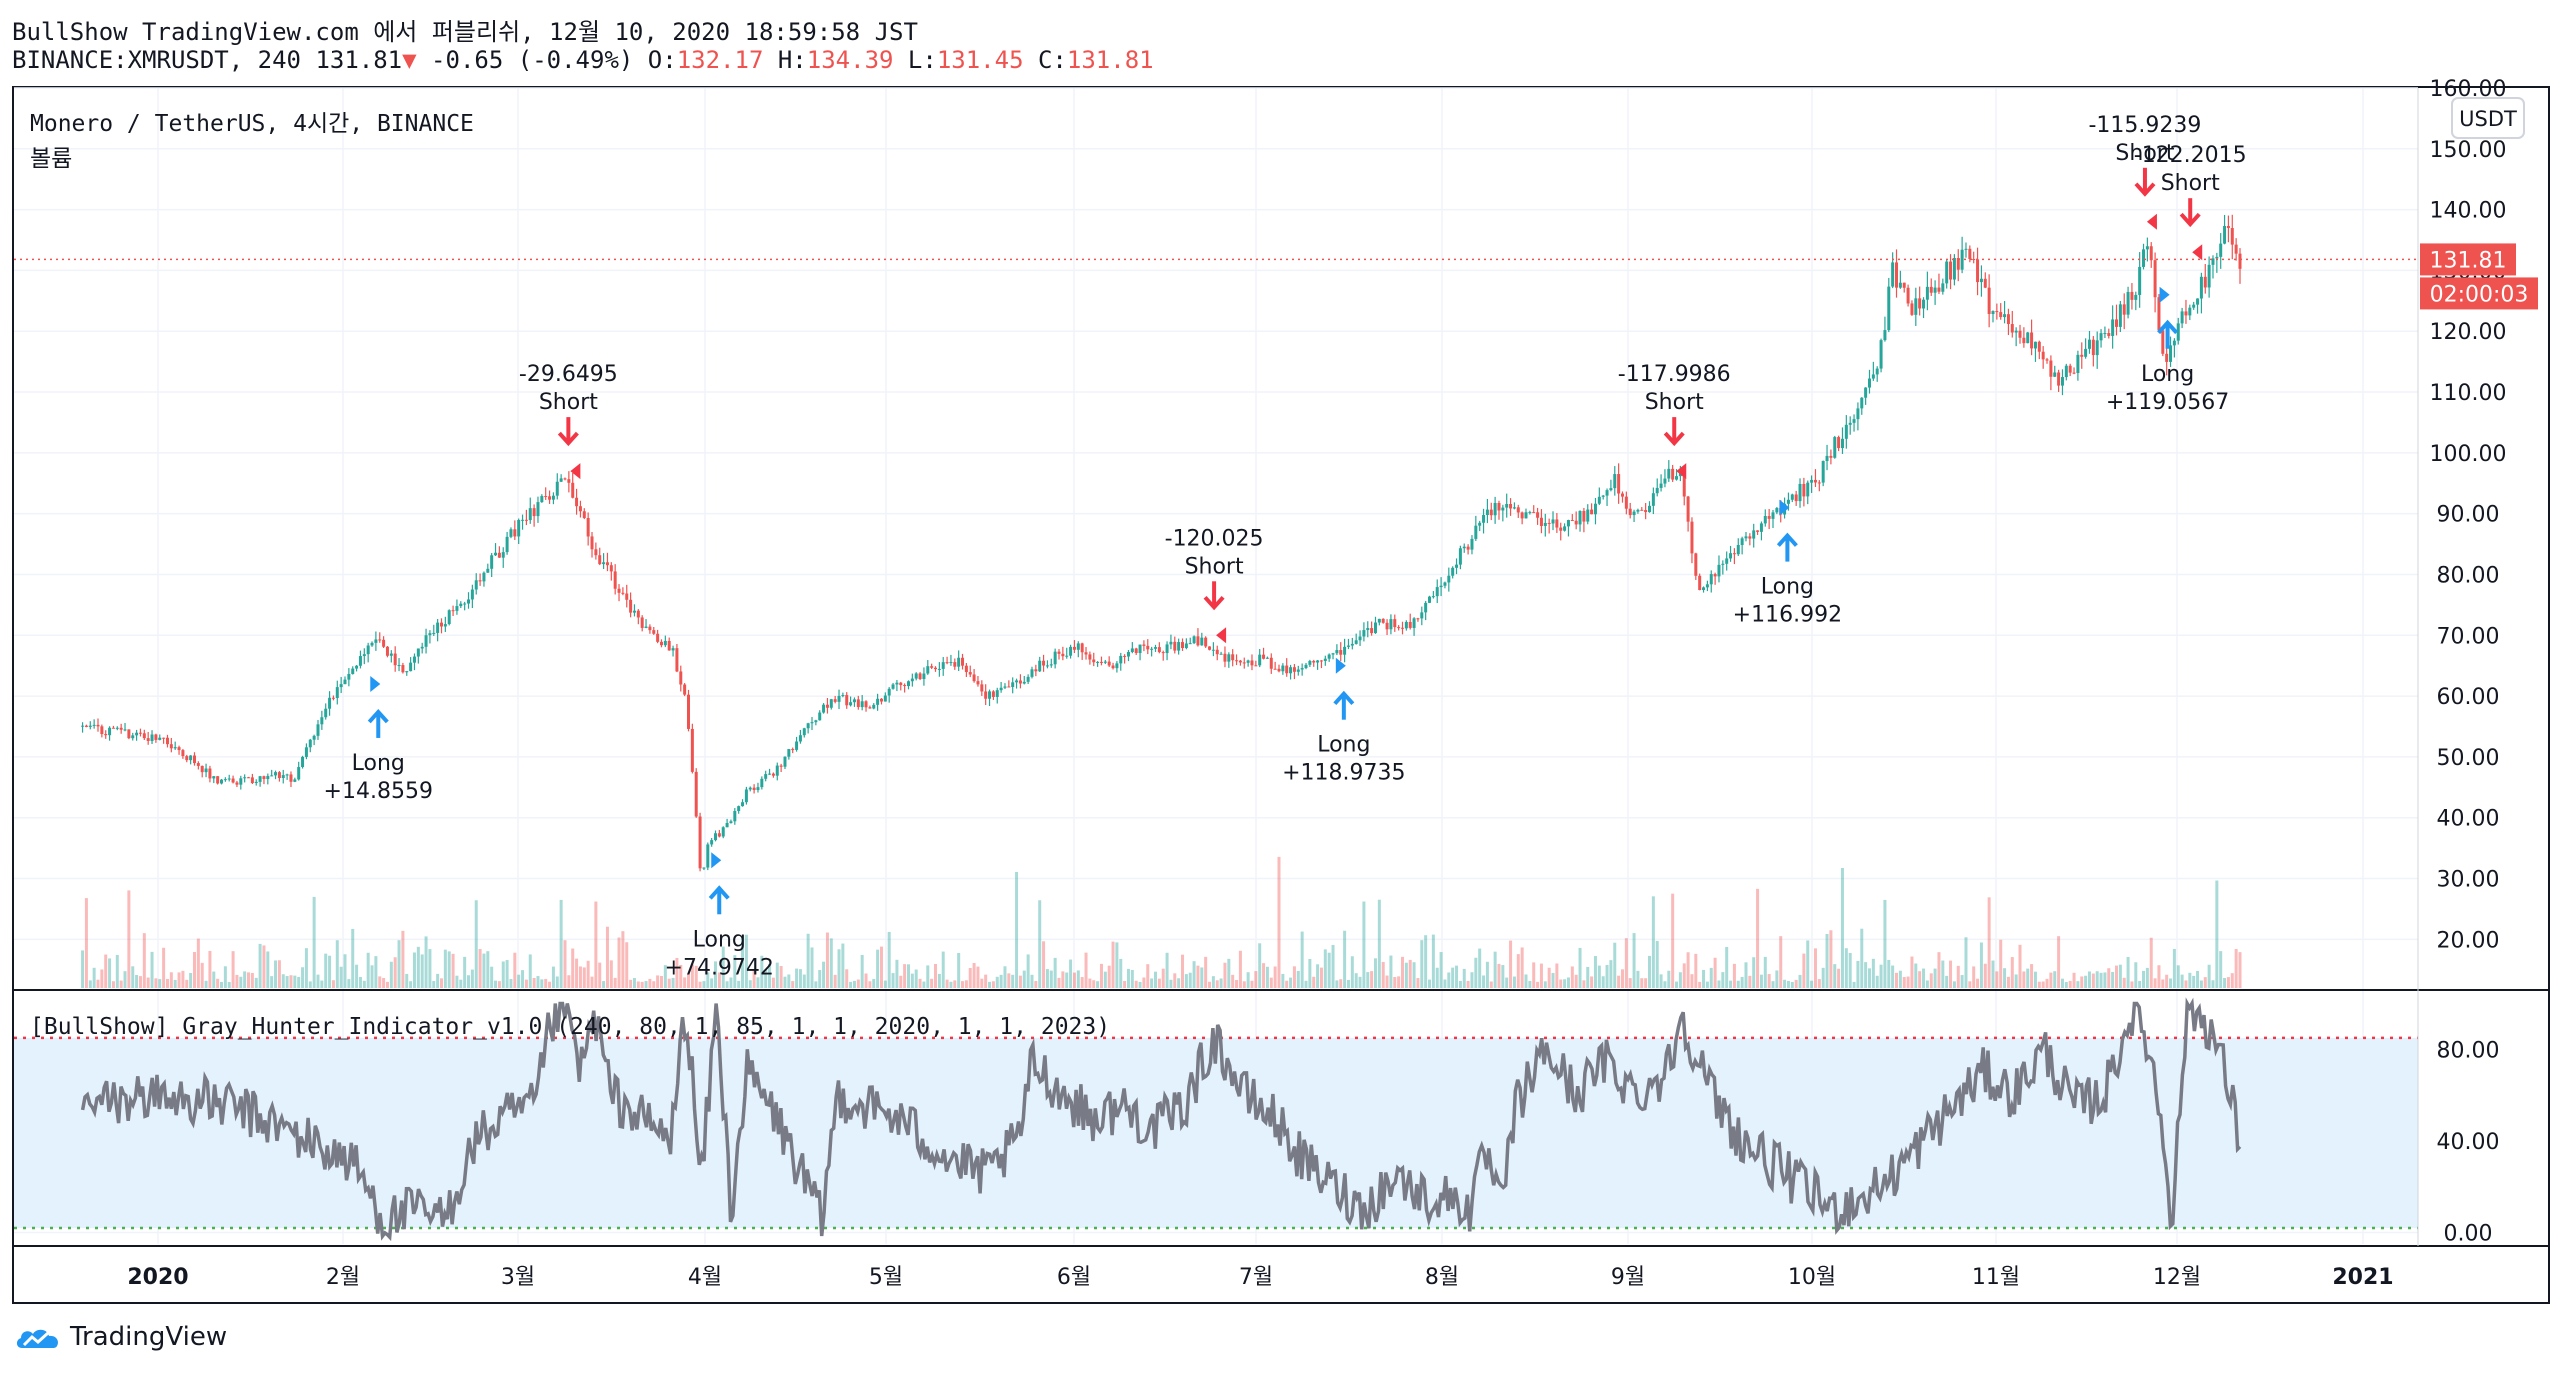  Describe the element at coordinates (2468, 758) in the screenshot. I see `price-tick-label: 50.00` at that location.